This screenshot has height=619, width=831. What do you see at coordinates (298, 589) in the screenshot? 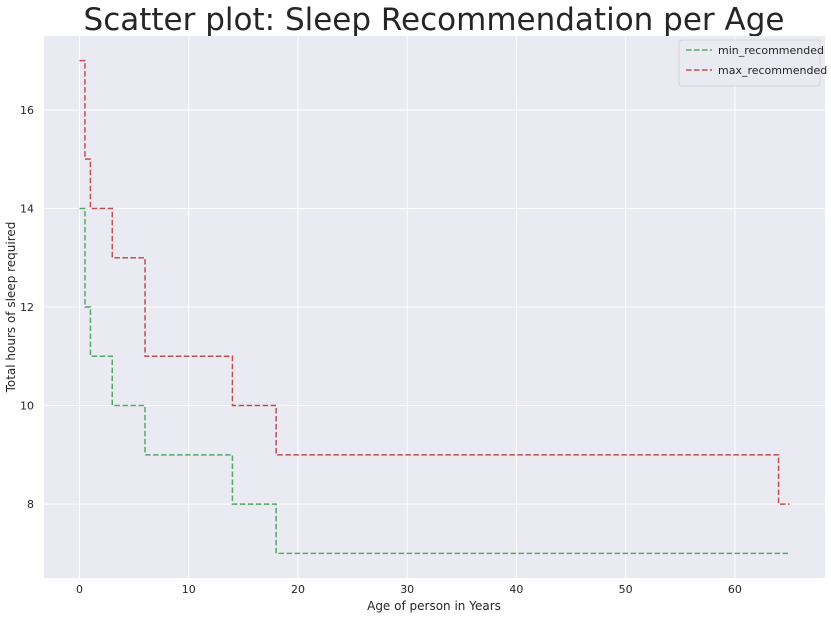
I see `x-tick-label: 20` at bounding box center [298, 589].